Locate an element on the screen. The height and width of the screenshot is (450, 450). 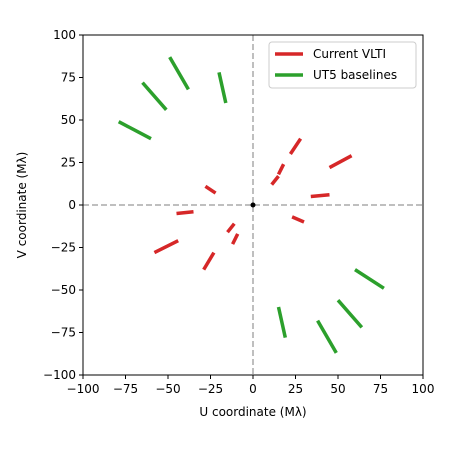
x-axis-label: U coordinate (Mλ) is located at coordinates (252, 412).